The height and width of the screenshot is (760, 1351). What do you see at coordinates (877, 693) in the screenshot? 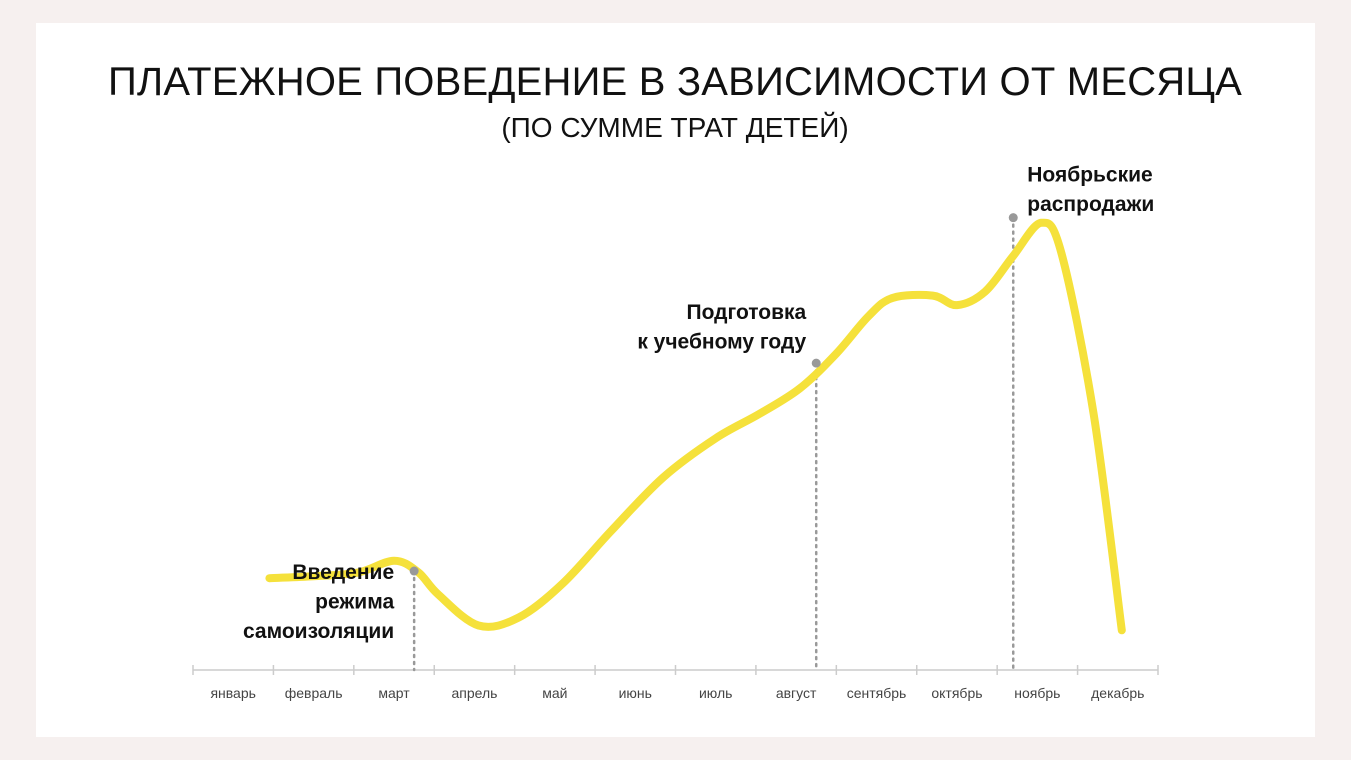
I see `x-tick-label: сентябрь` at bounding box center [877, 693].